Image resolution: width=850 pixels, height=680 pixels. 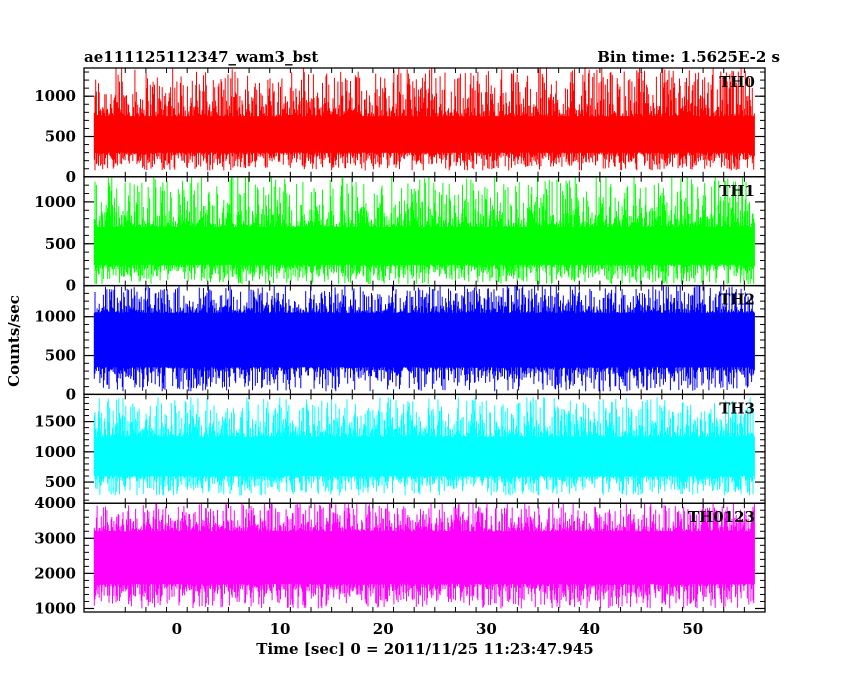 I want to click on panel-th3: 500 1000 1500 TH3, so click(x=400, y=448).